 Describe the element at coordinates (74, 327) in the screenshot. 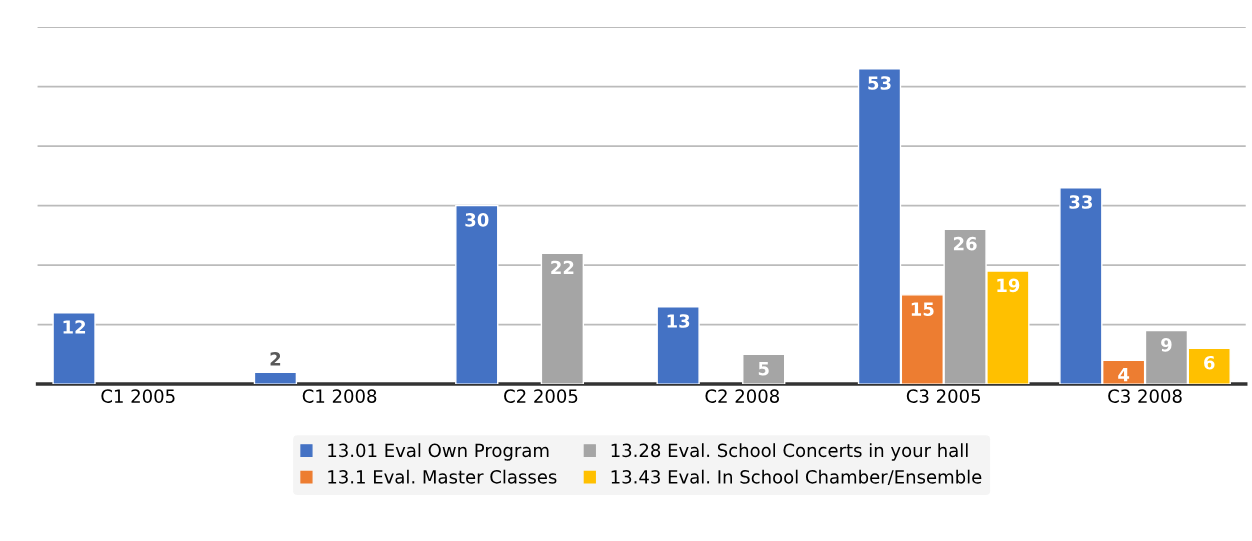

I see `data-label: 12` at that location.